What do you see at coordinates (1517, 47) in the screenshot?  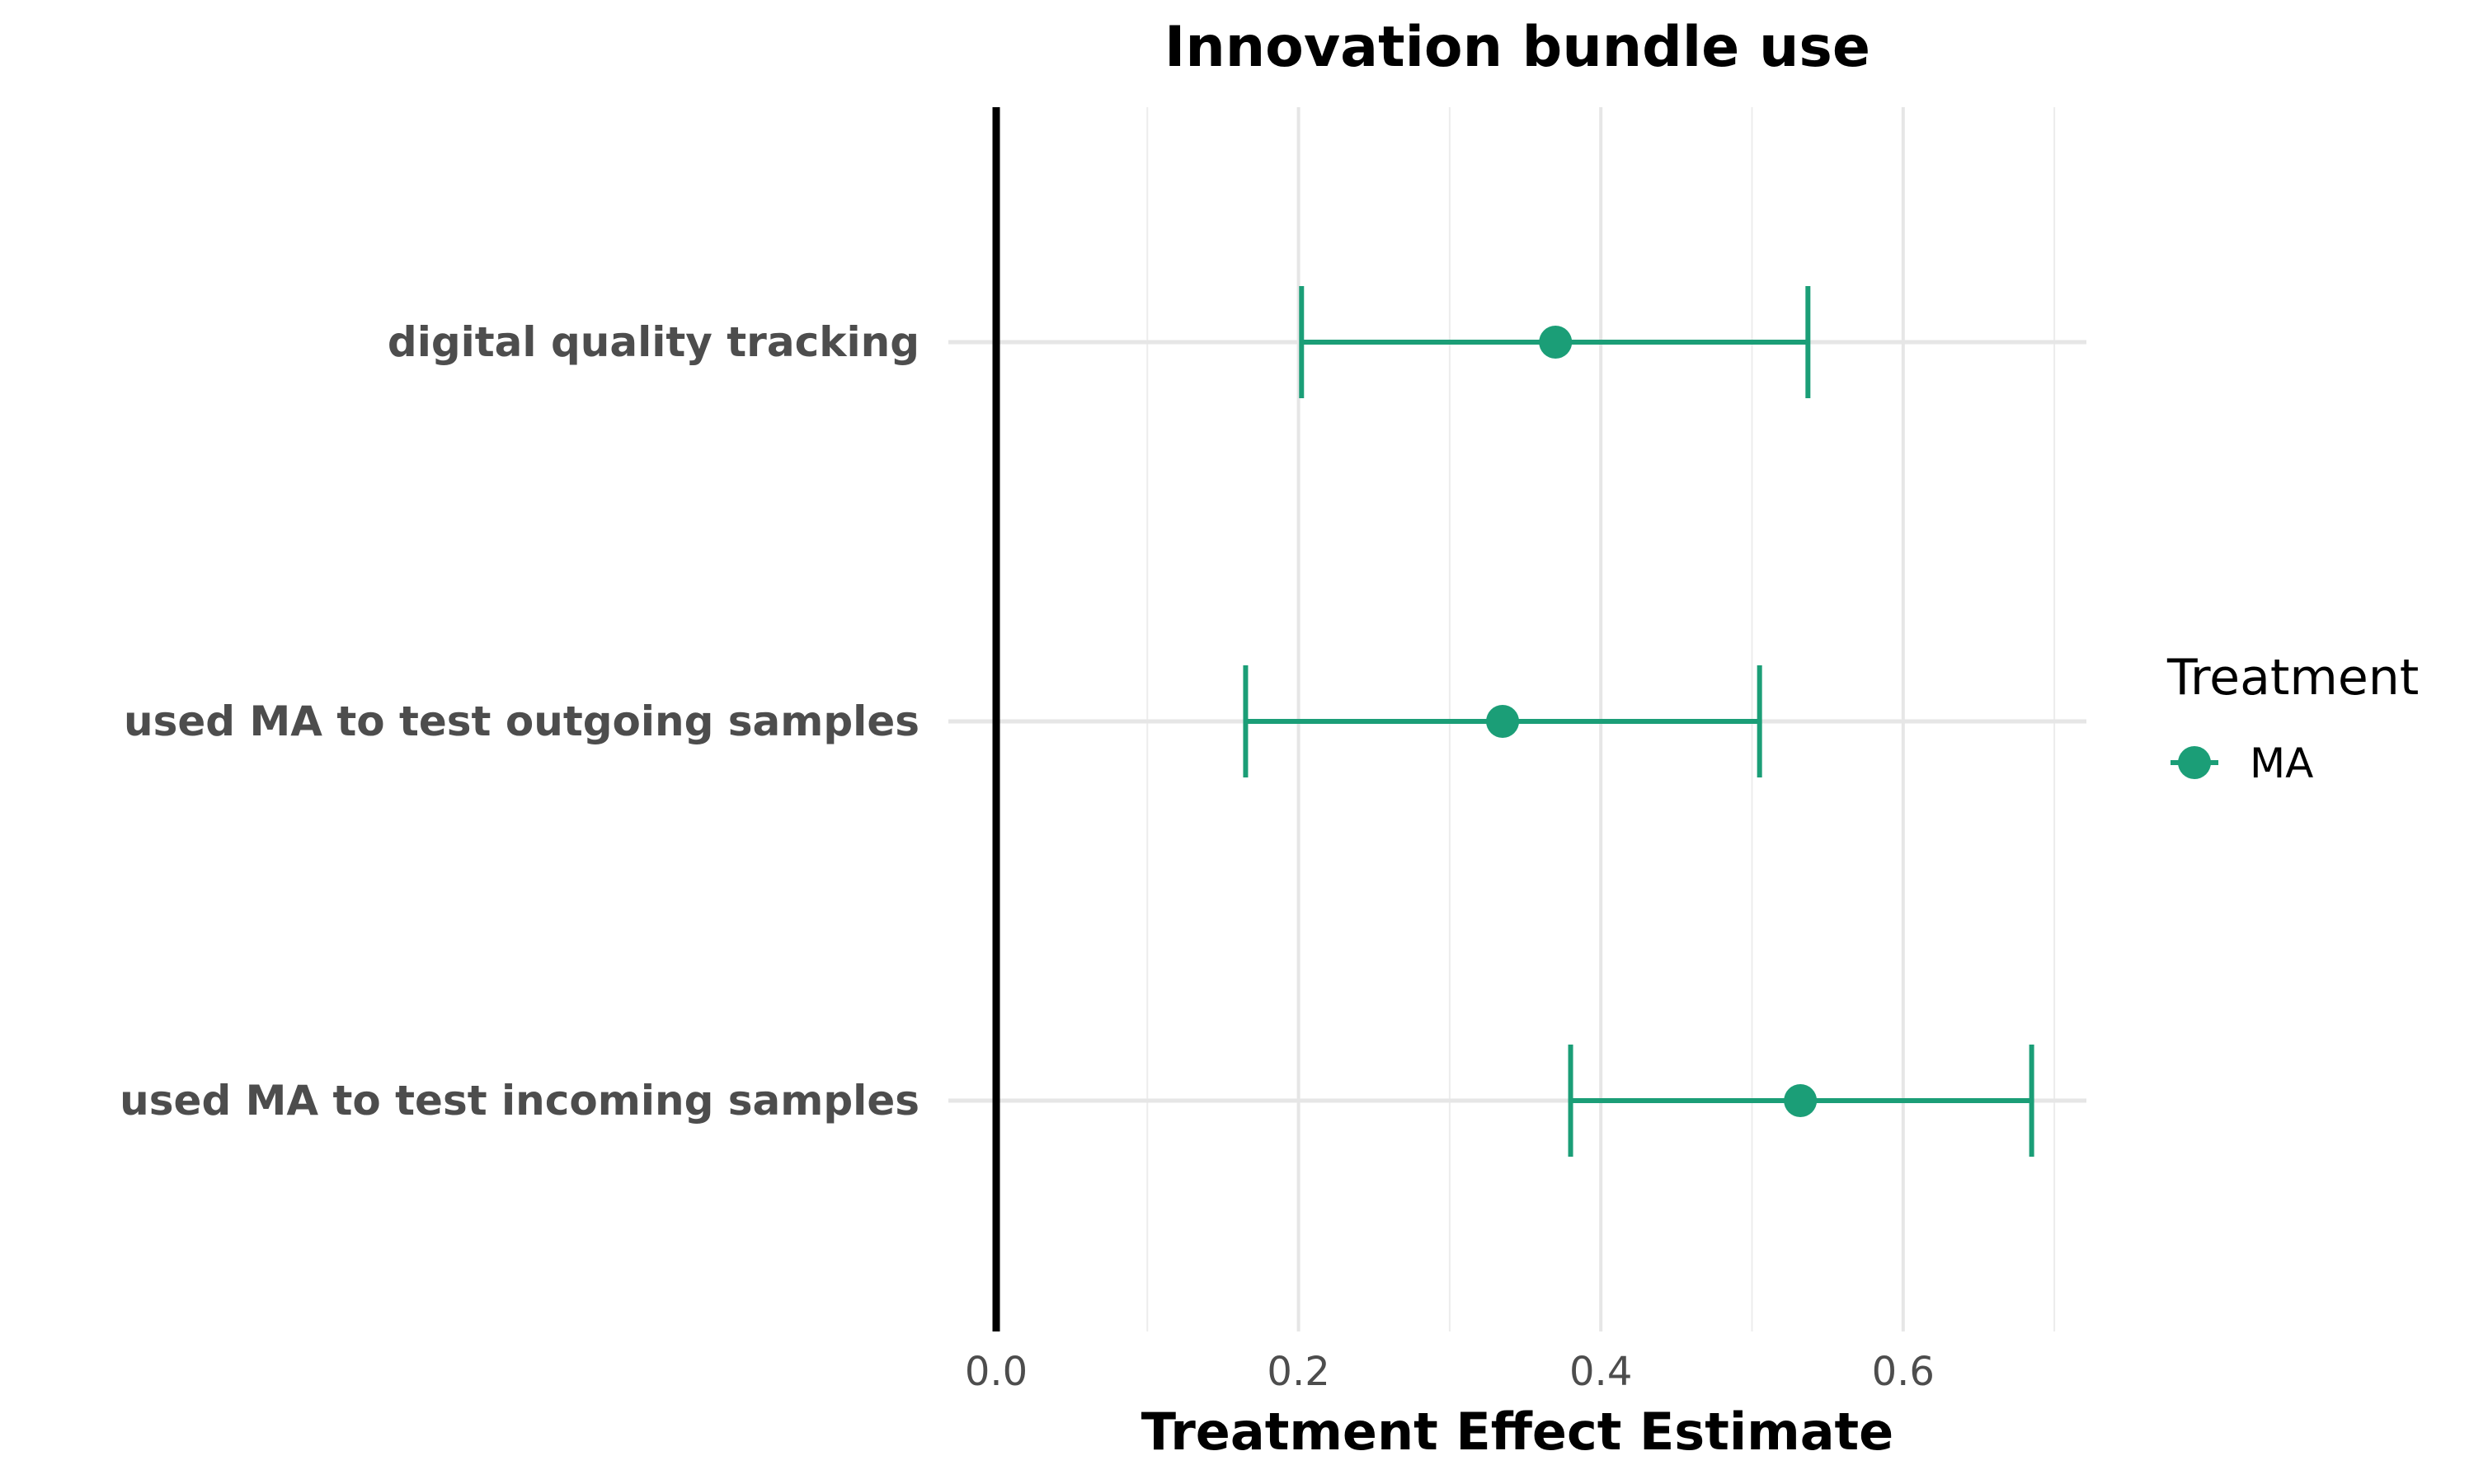 I see `chart-title: Innovation bundle use` at bounding box center [1517, 47].